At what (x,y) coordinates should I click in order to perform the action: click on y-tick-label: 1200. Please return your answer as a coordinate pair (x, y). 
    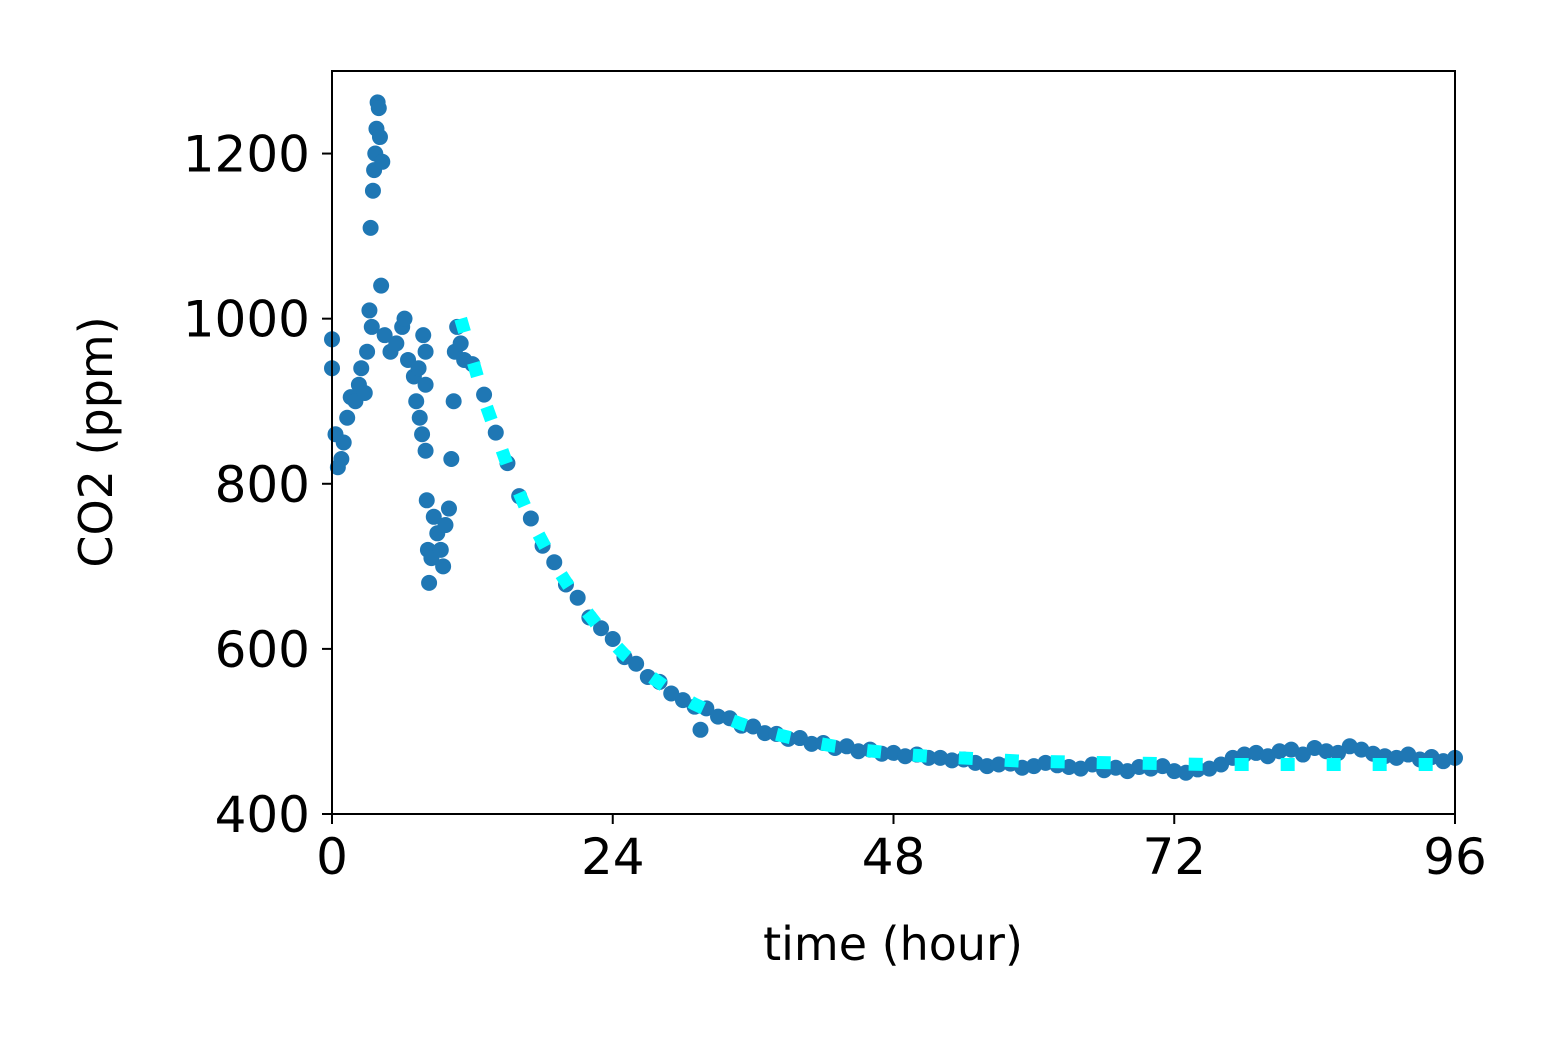
    Looking at the image, I should click on (246, 155).